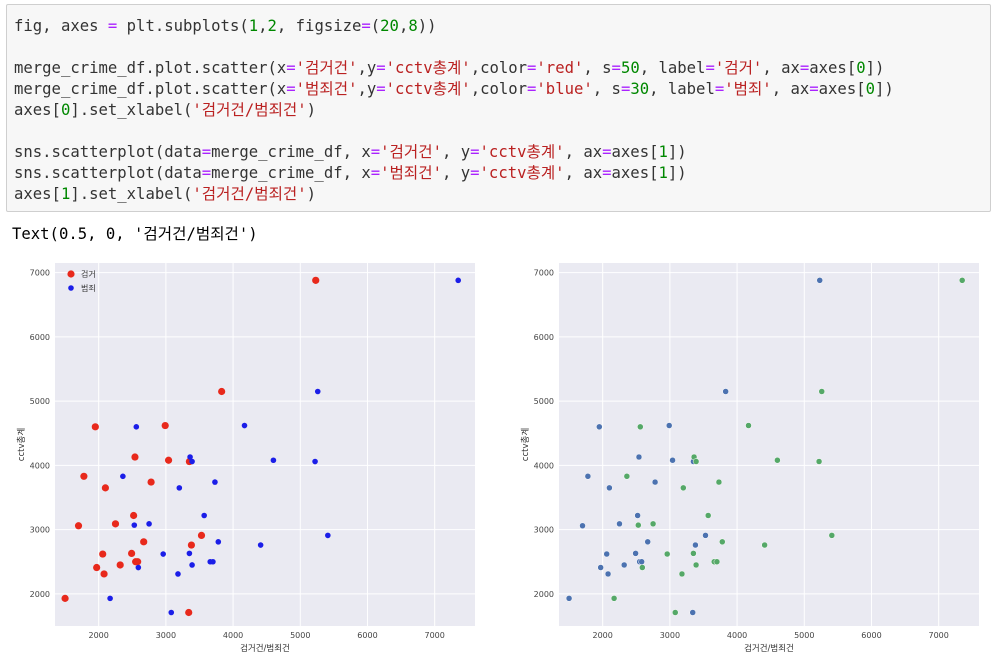  I want to click on x-axis-label: 검거건/범죄건, so click(769, 648).